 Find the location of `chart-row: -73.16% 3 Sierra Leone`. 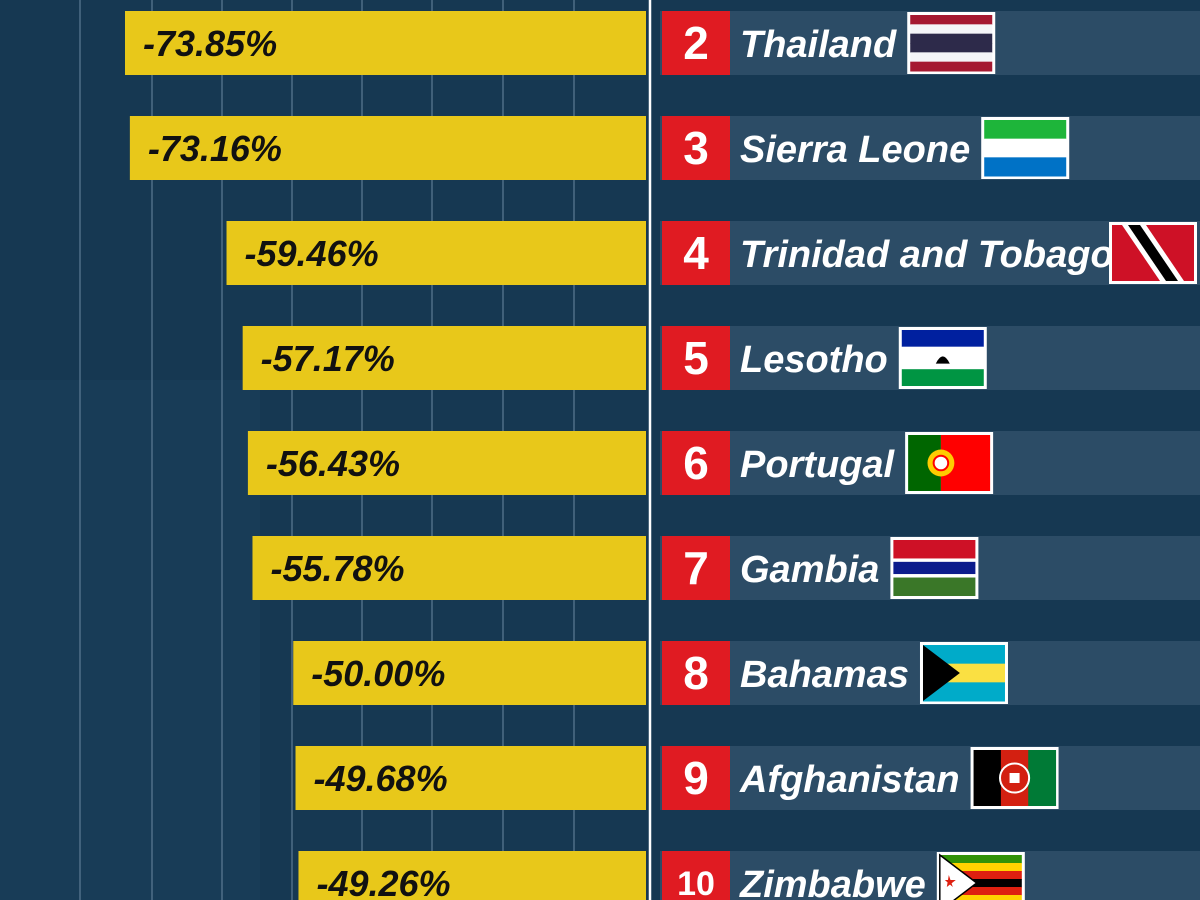

chart-row: -73.16% 3 Sierra Leone is located at coordinates (664, 148).